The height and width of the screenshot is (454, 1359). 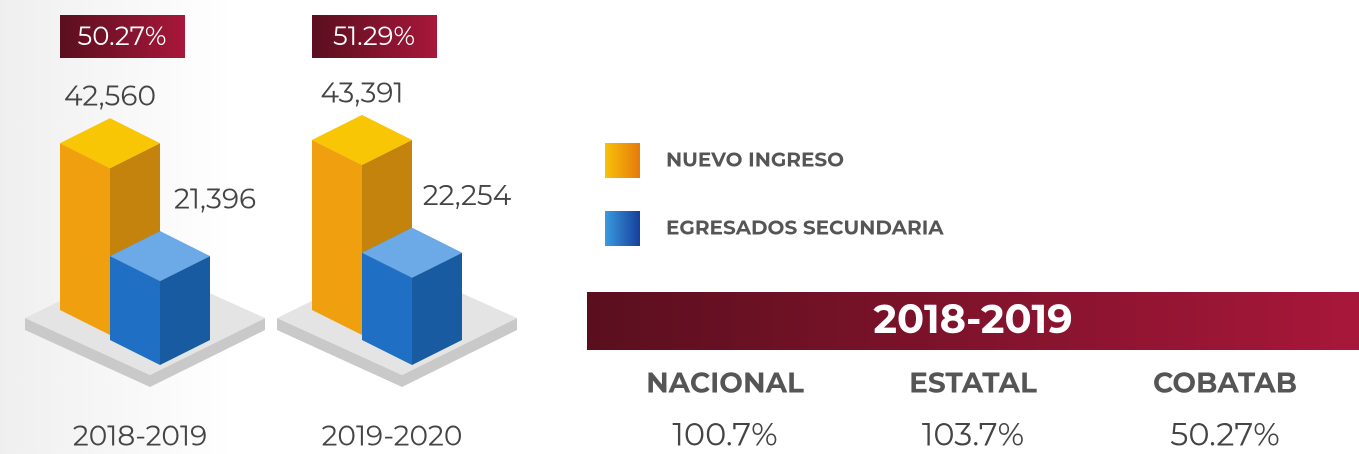 I want to click on summary-banner, so click(x=973, y=321).